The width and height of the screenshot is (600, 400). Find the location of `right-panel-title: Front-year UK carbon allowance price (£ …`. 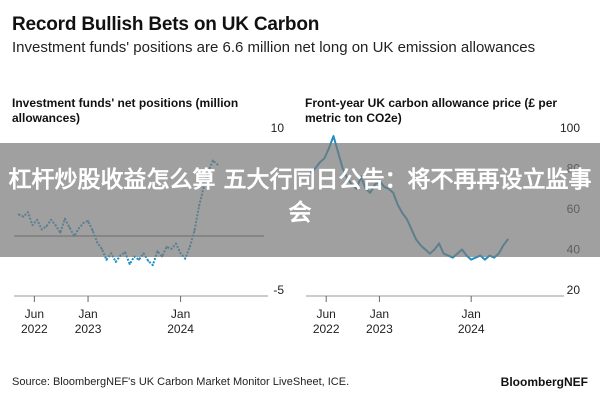

right-panel-title: Front-year UK carbon allowance price (£ … is located at coordinates (431, 110).